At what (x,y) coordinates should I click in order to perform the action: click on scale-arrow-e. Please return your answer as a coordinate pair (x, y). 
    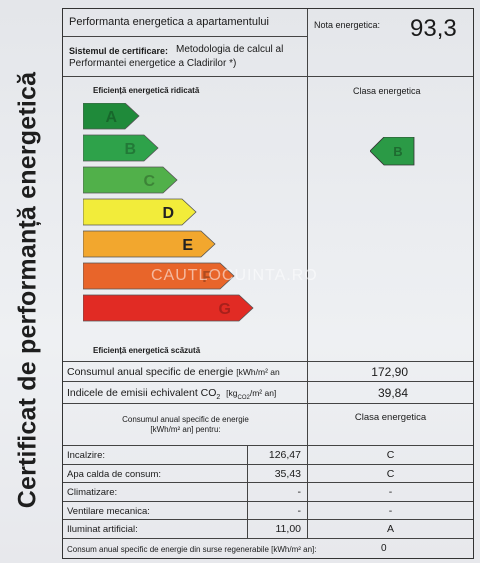
    Looking at the image, I should click on (149, 244).